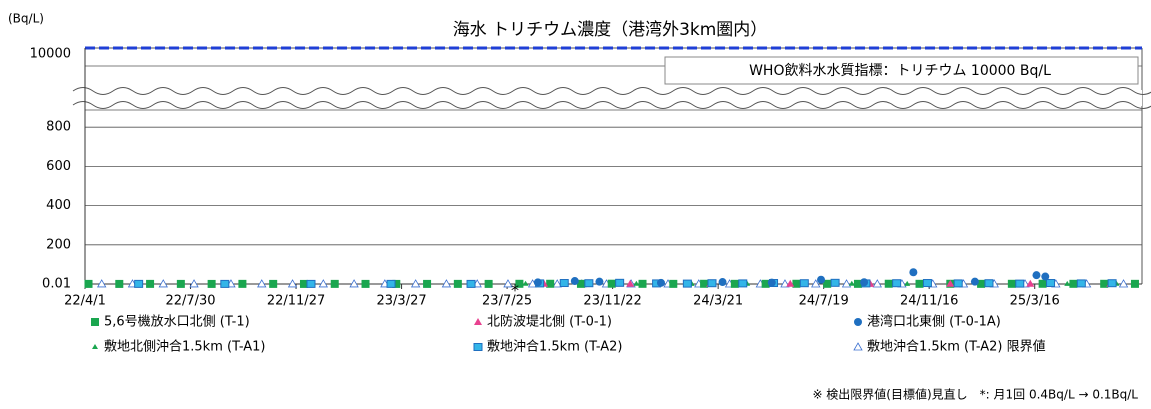  Describe the element at coordinates (1035, 301) in the screenshot. I see `x-tick-label: 25/3/16` at that location.